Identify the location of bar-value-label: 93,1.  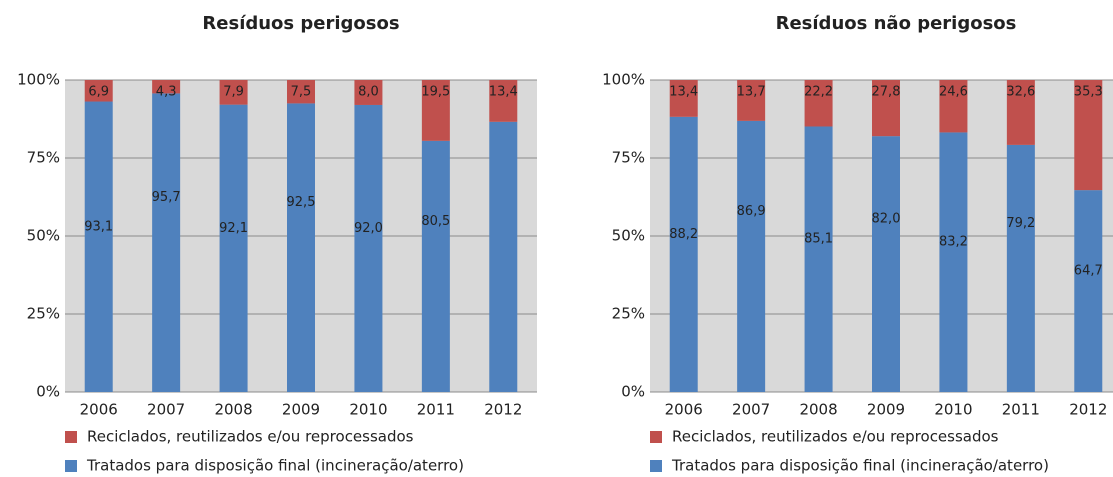
(98, 226).